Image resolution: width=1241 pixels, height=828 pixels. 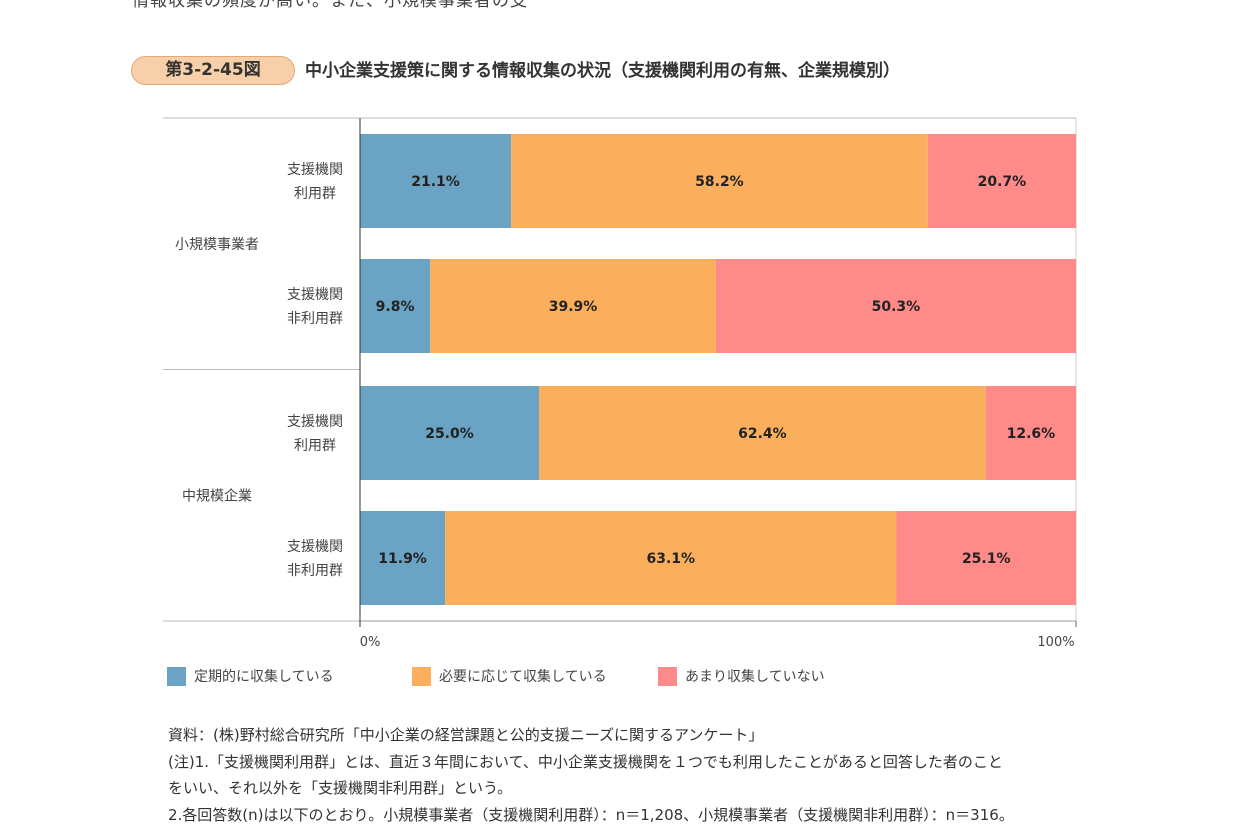 I want to click on legend-label-rarely: あまり収集していない, so click(x=755, y=676).